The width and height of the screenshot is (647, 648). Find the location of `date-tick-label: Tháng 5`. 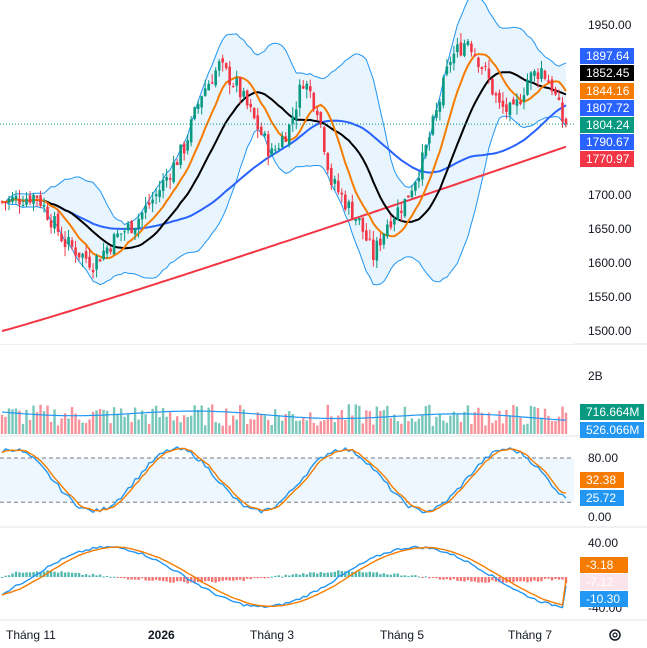

date-tick-label: Tháng 5 is located at coordinates (402, 635).